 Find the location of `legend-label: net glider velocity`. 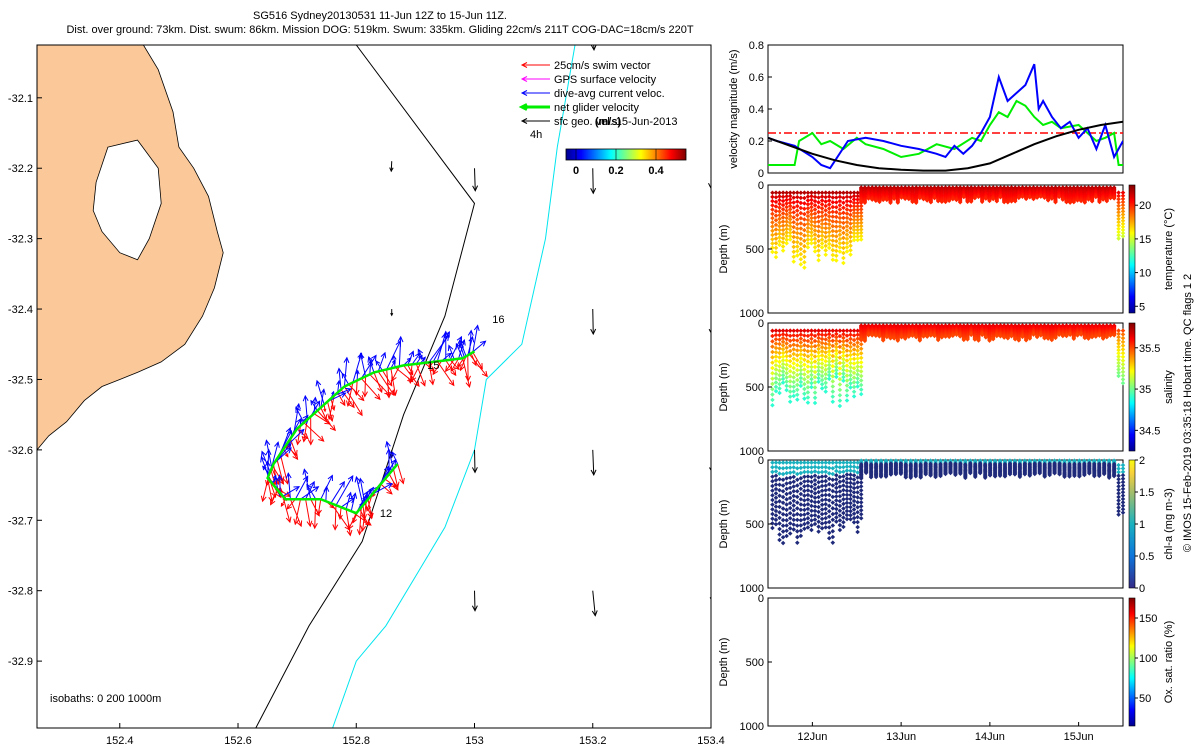

legend-label: net glider velocity is located at coordinates (596, 108).